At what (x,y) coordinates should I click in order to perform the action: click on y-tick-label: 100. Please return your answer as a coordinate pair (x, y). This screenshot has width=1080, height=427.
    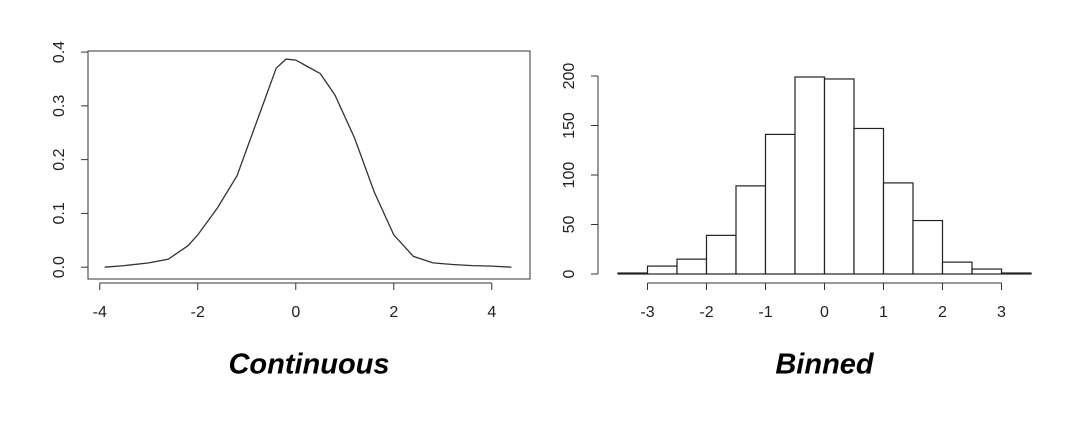
    Looking at the image, I should click on (569, 175).